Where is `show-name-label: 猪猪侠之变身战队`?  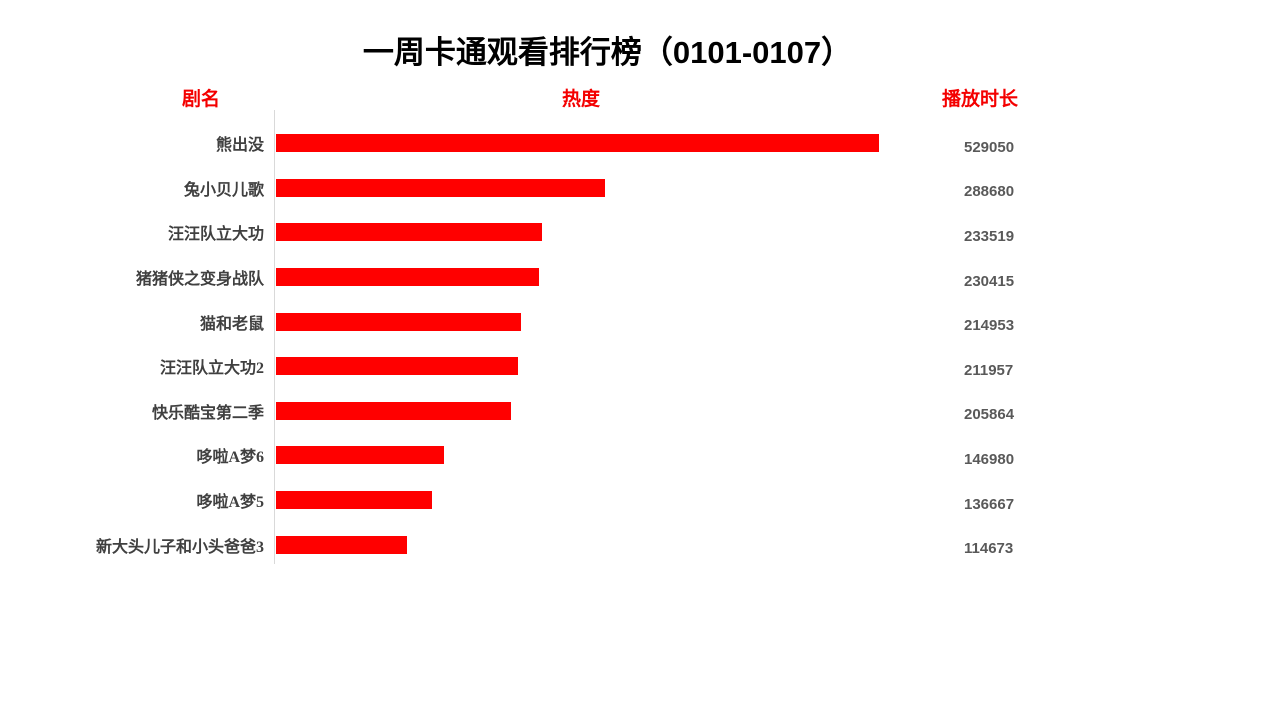 show-name-label: 猪猪侠之变身战队 is located at coordinates (199, 280).